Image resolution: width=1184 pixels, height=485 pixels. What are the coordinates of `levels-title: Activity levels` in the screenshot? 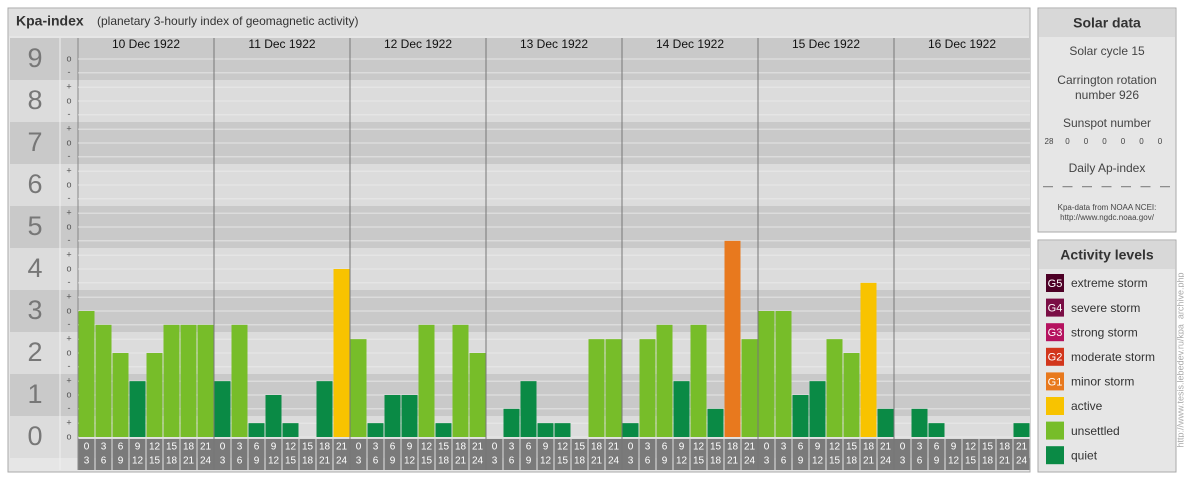 It's located at (1107, 255).